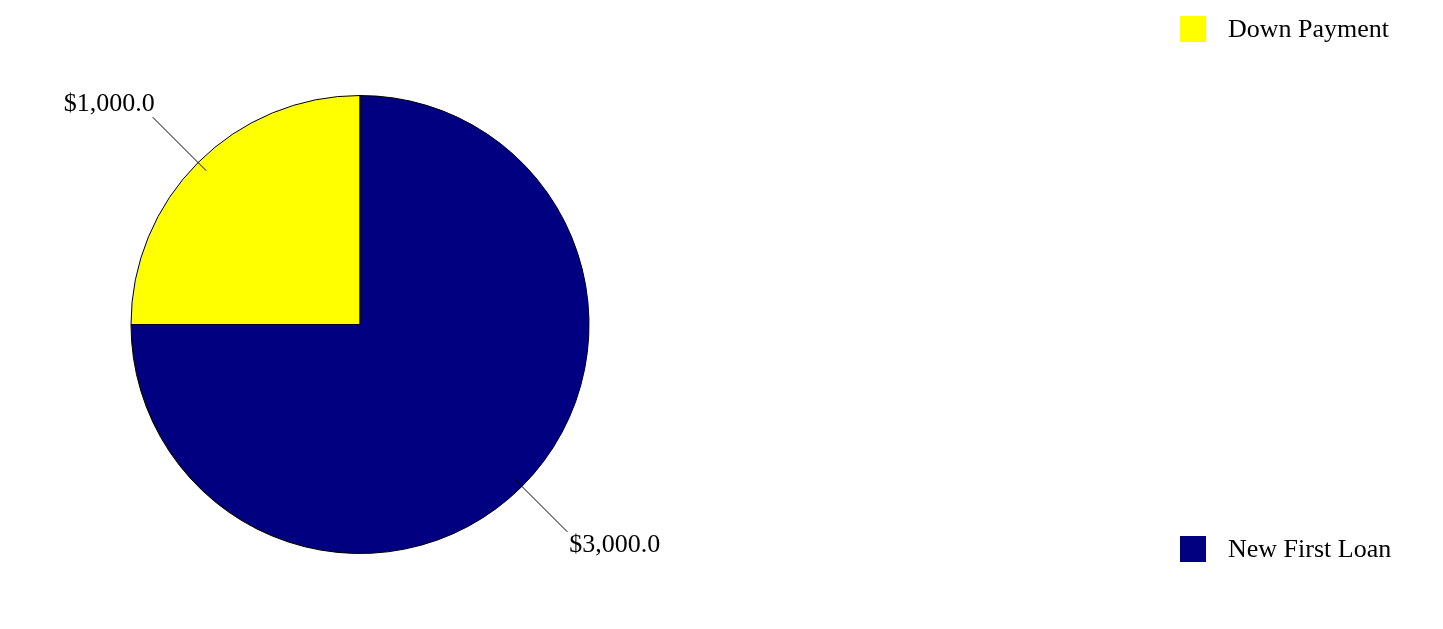  I want to click on legend-label: New First Loan, so click(1310, 549).